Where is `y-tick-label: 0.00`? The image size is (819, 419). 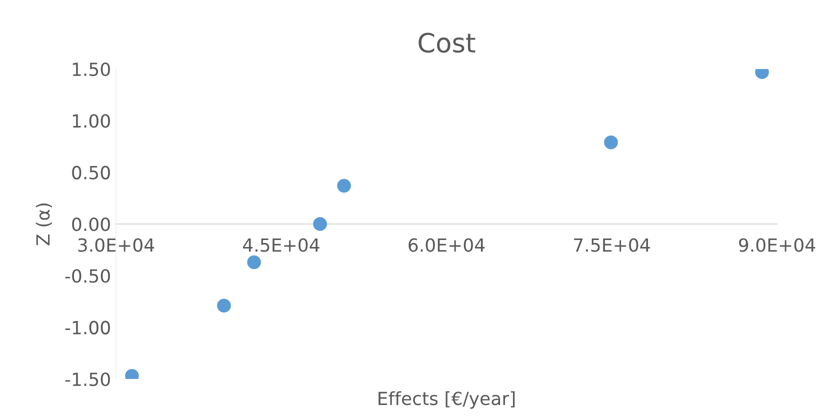 y-tick-label: 0.00 is located at coordinates (91, 224).